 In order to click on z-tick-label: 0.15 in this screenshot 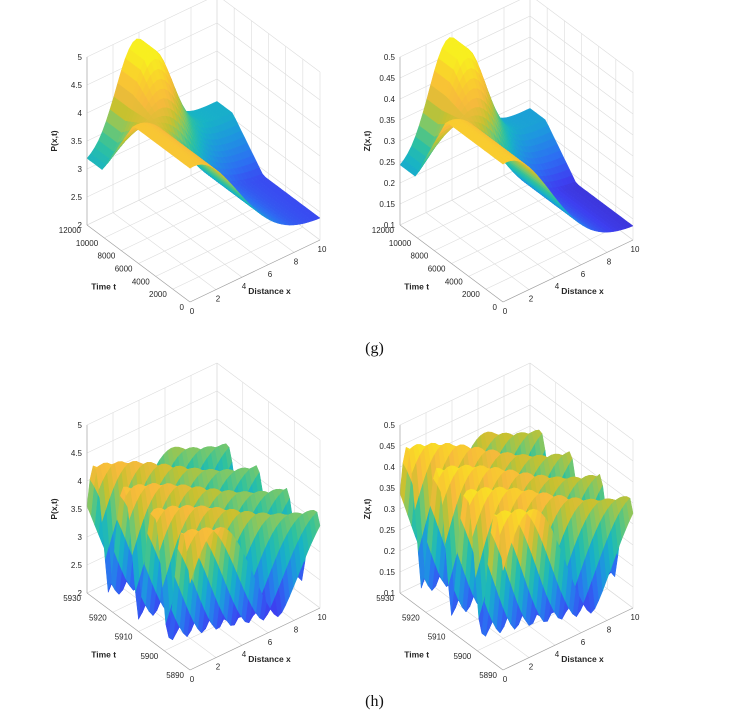, I will do `click(387, 572)`.